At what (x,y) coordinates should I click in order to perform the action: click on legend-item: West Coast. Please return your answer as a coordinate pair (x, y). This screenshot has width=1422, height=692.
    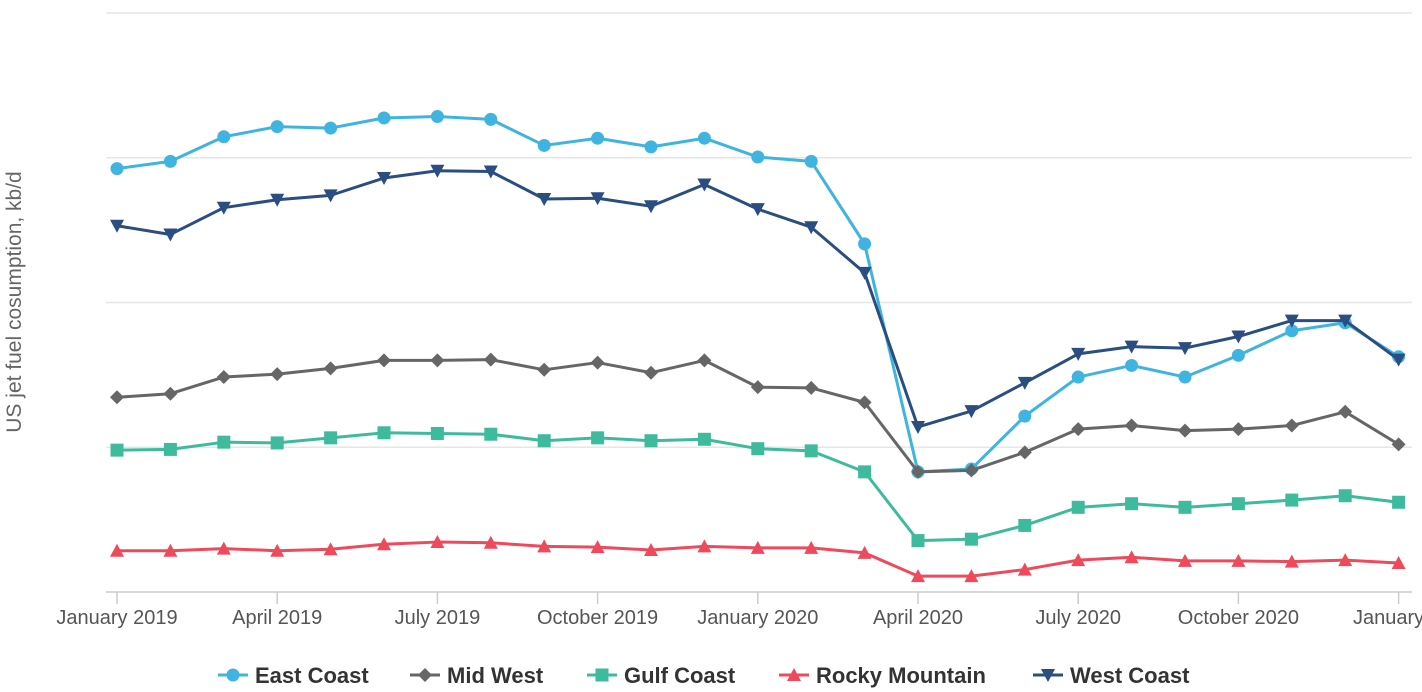
    Looking at the image, I should click on (1111, 675).